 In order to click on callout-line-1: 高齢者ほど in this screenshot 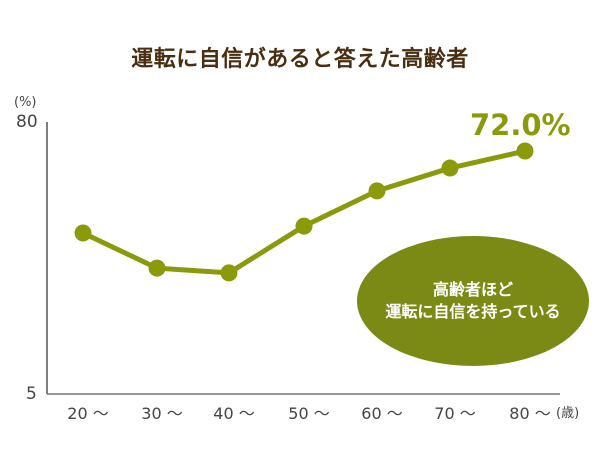, I will do `click(472, 289)`.